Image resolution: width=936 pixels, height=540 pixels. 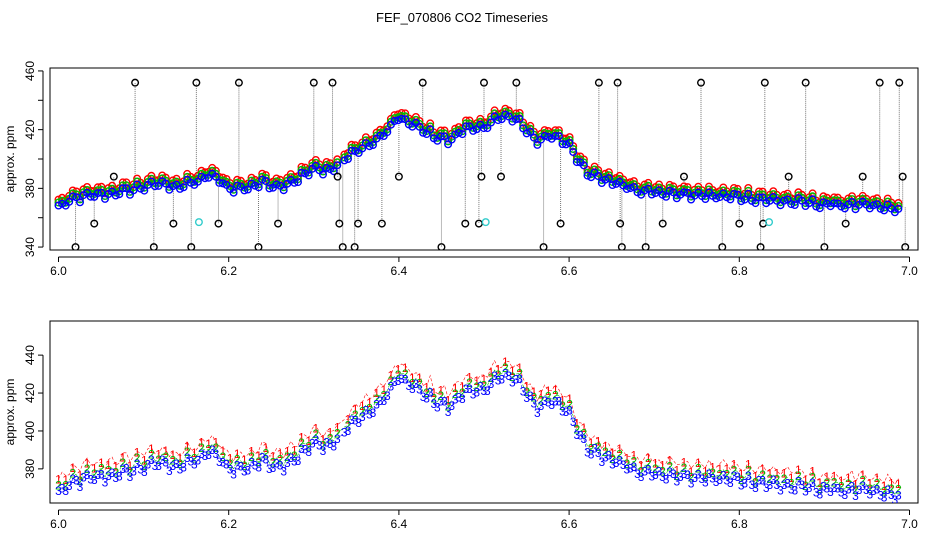 I want to click on x-tick-label: 6.8, so click(x=739, y=271).